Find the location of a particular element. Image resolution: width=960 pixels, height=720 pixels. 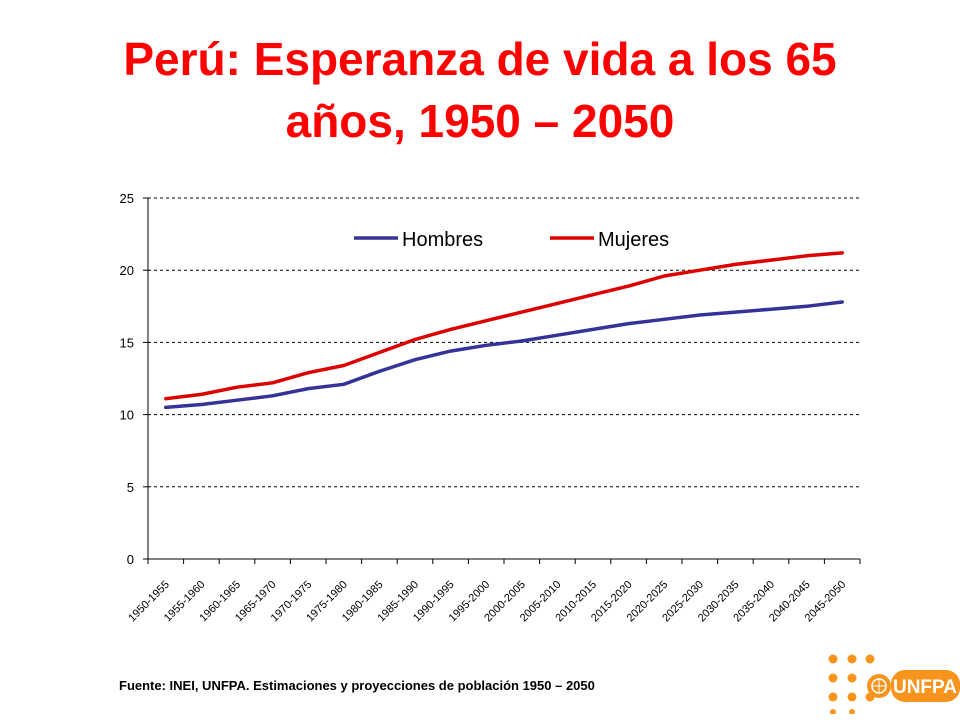

legend-label-hombres: Hombres is located at coordinates (442, 240).